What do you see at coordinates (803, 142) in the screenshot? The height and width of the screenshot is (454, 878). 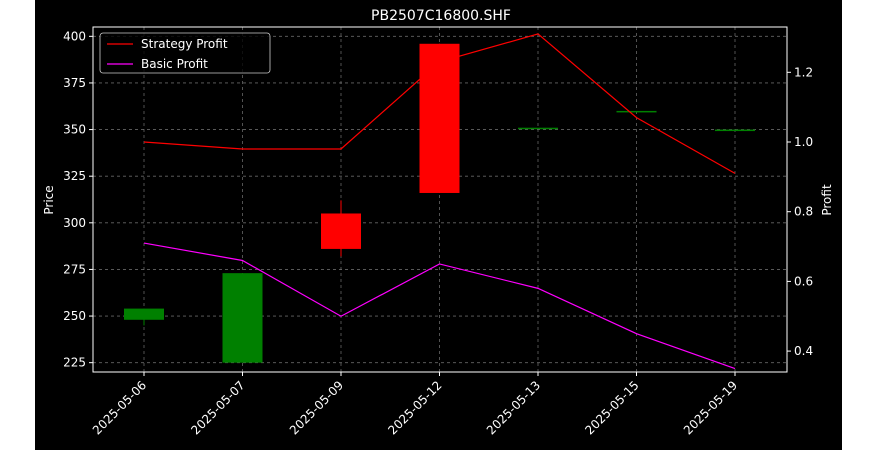 I see `y-tick-label-right: 1.0` at bounding box center [803, 142].